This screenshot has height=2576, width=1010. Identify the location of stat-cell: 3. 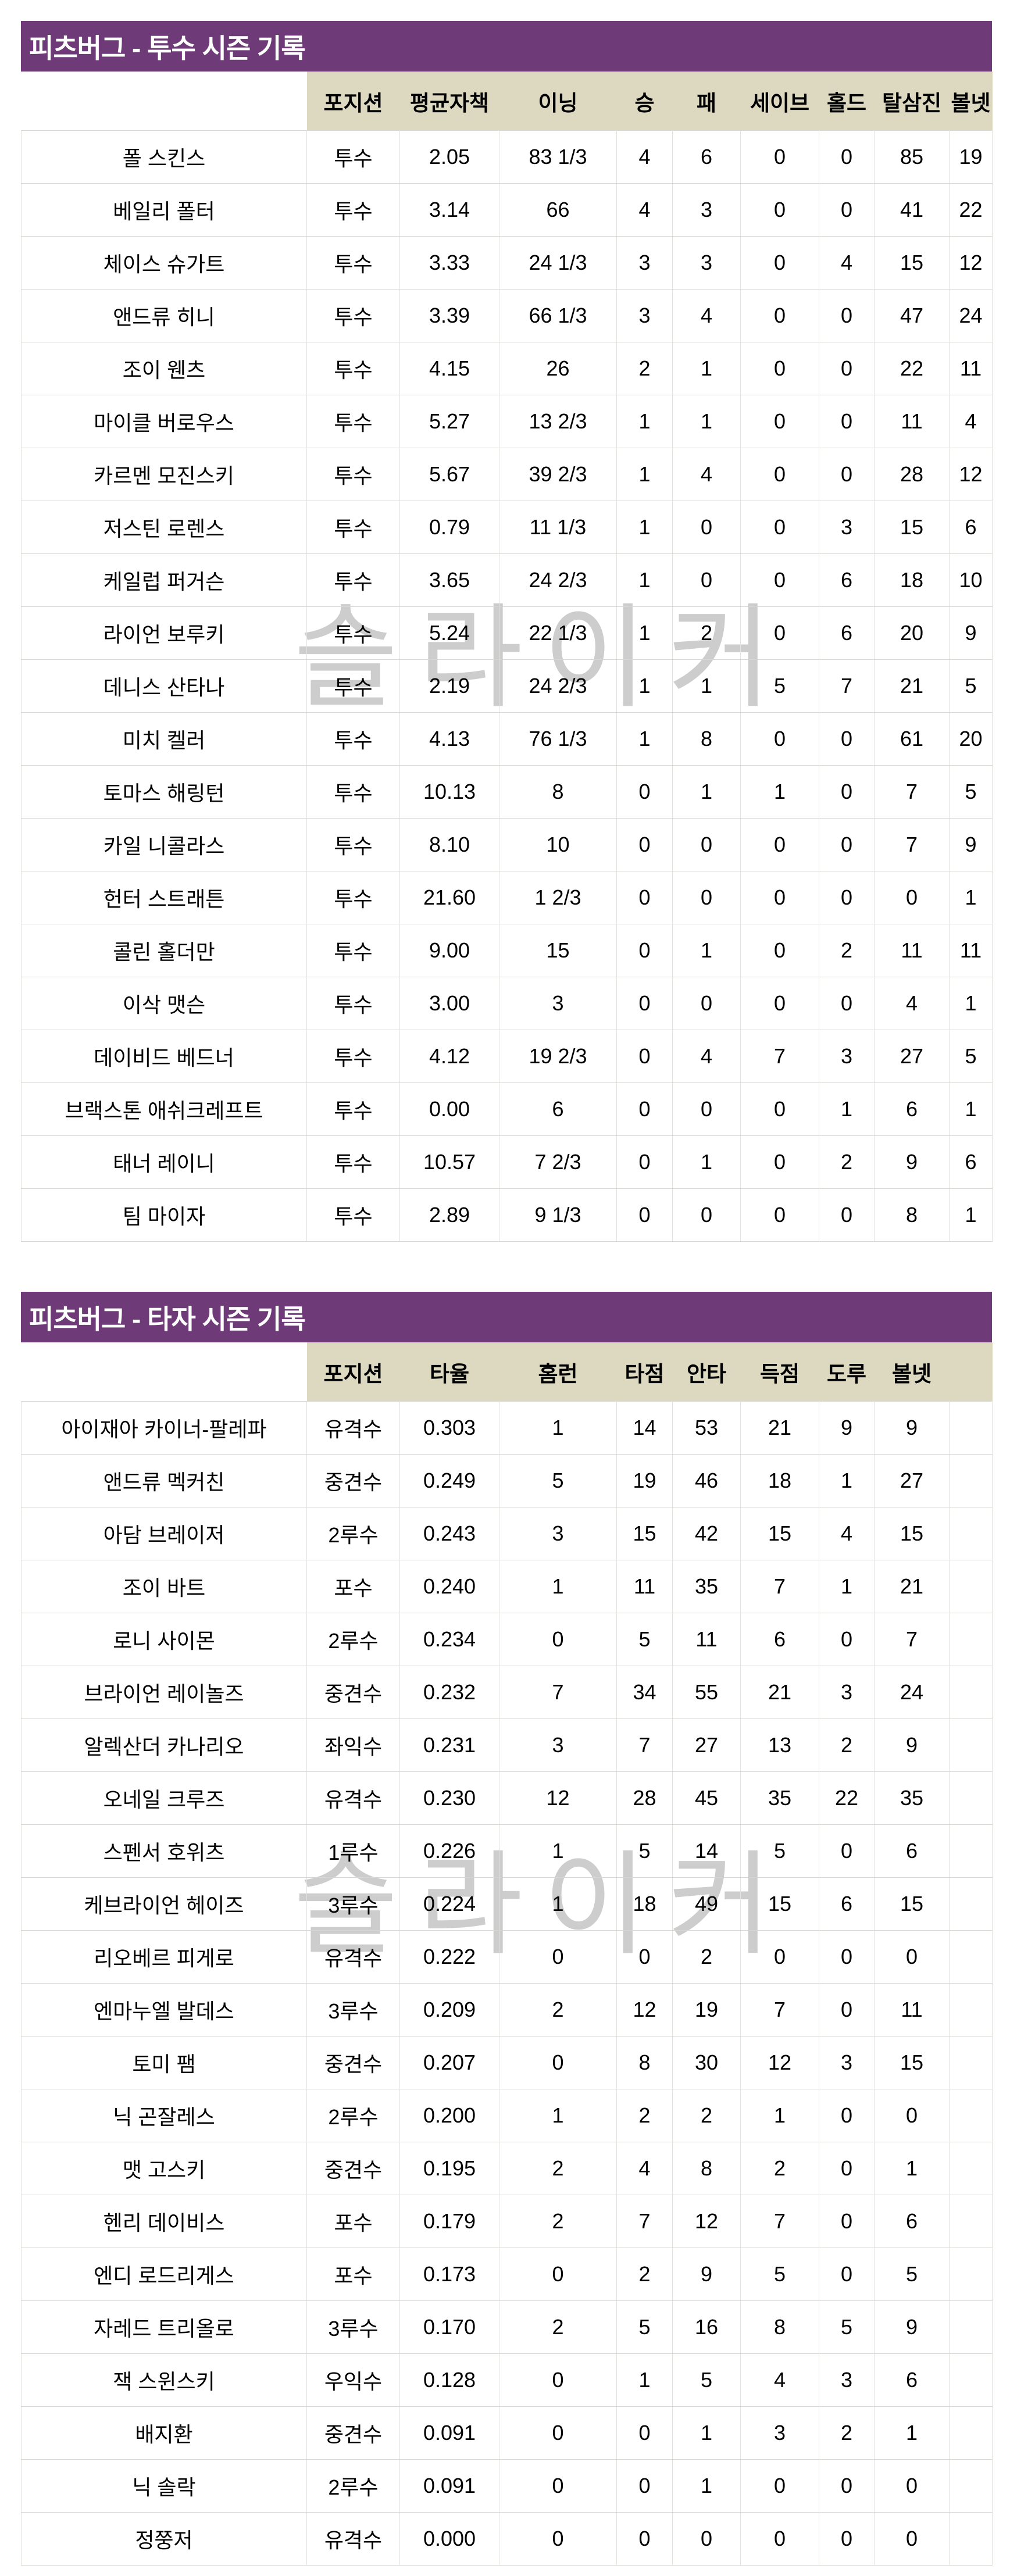
(558, 1533).